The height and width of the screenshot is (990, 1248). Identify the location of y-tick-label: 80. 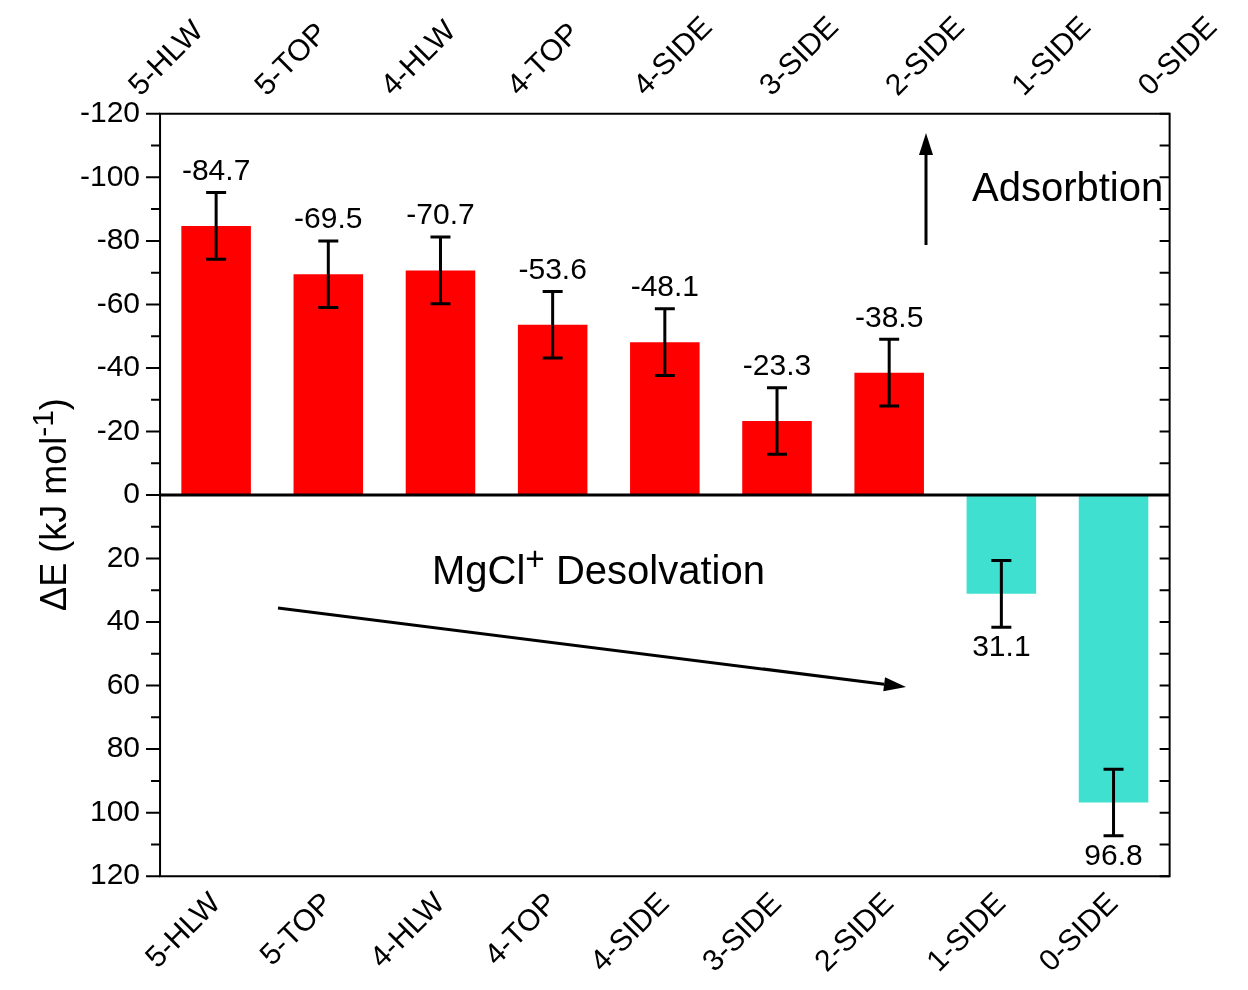
(123, 747).